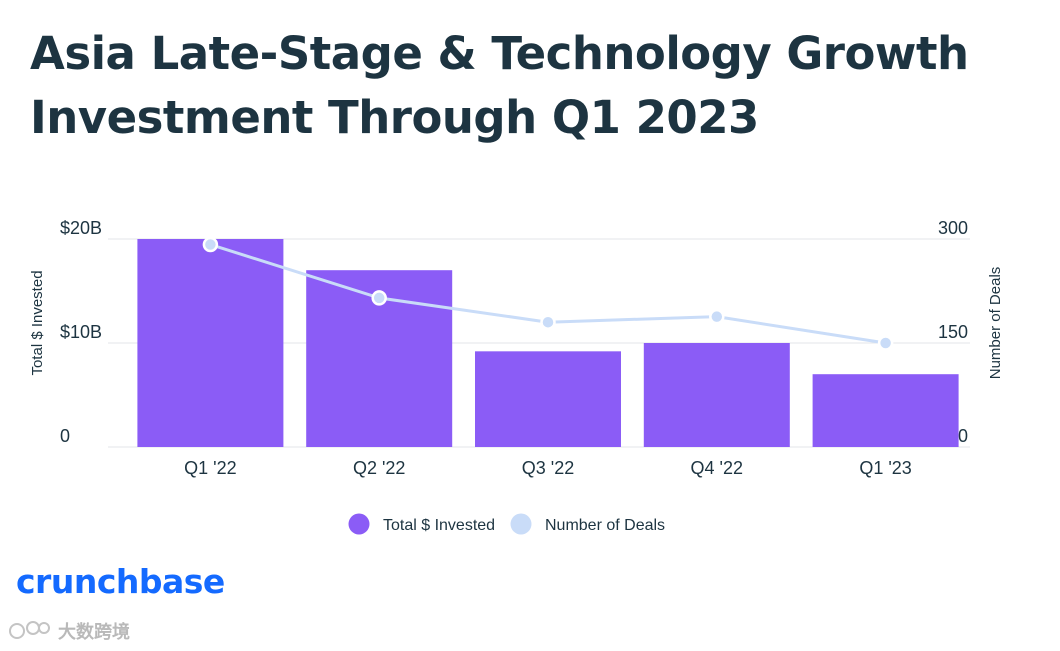  I want to click on y-left-tick-label: $20B, so click(81, 228).